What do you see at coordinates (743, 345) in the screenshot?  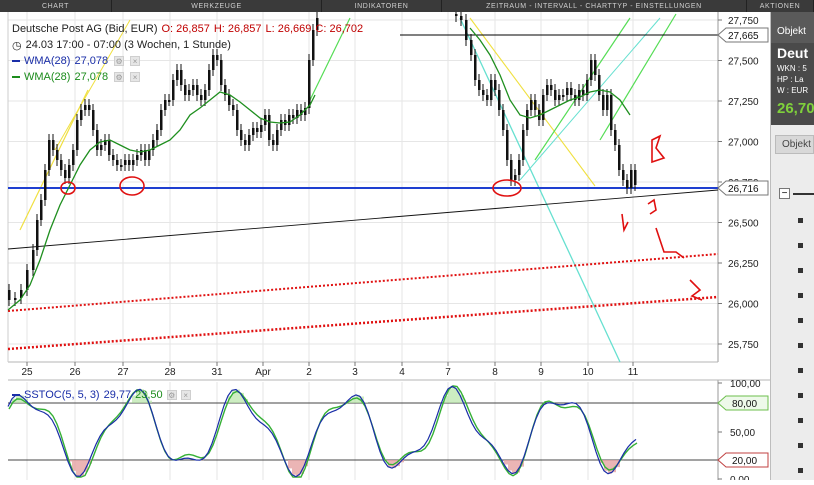 I see `price-tick-label: 25,750` at bounding box center [743, 345].